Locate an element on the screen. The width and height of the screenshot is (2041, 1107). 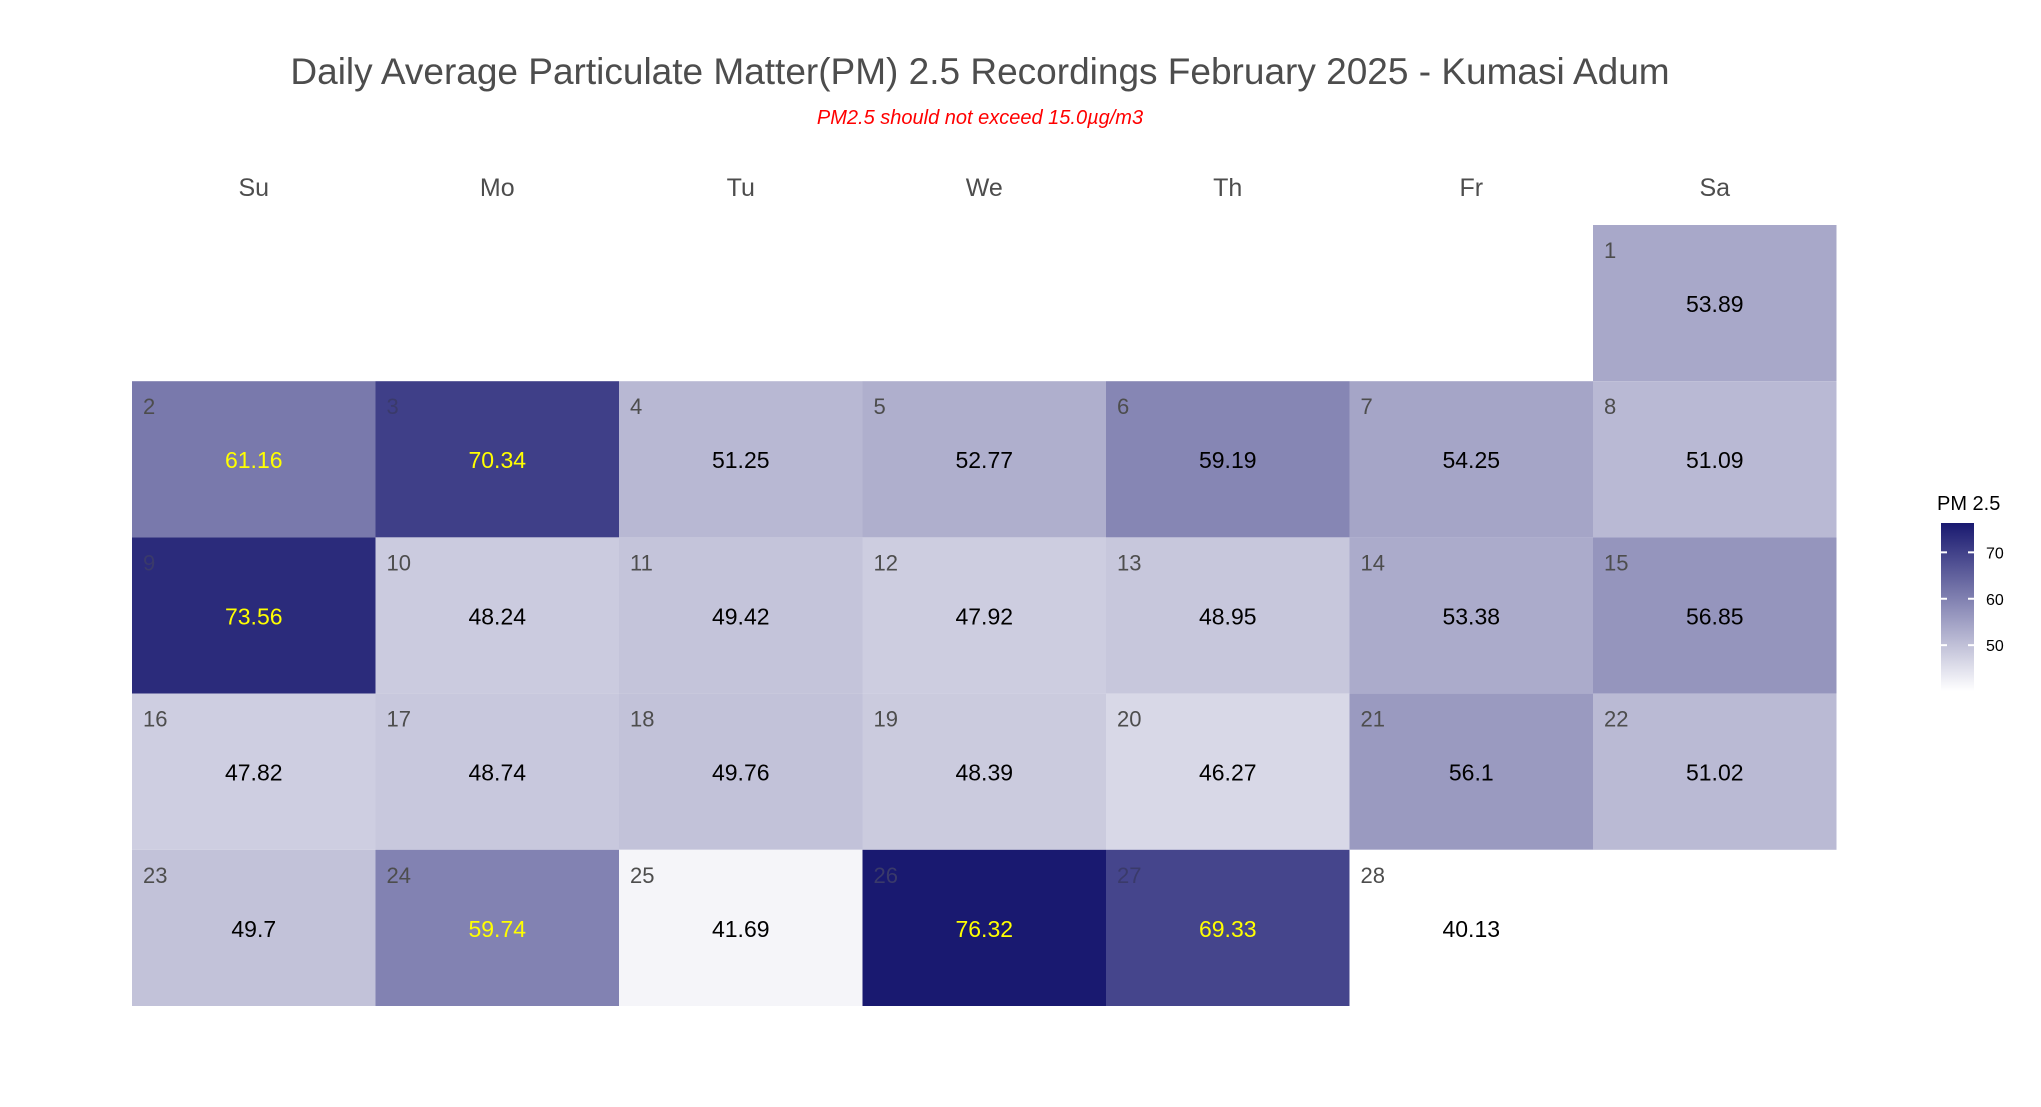
calendar-day-cell: 451.25 is located at coordinates (741, 459).